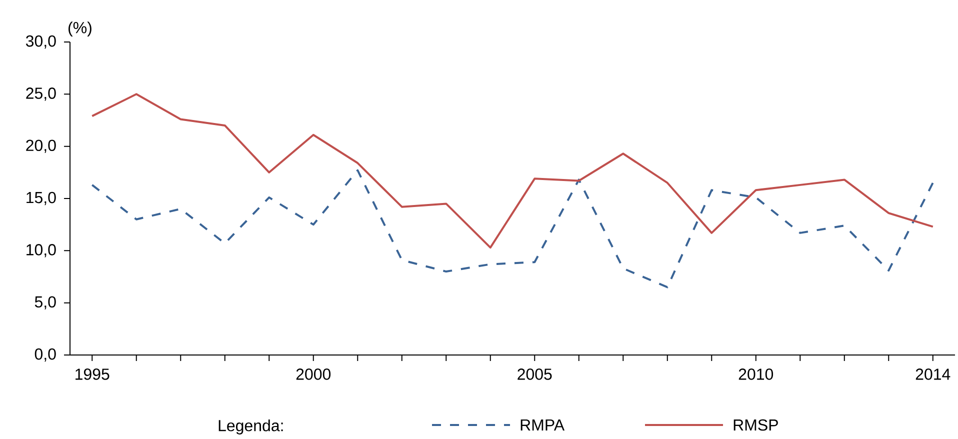  I want to click on y-tick-label: 25,0, so click(41, 94).